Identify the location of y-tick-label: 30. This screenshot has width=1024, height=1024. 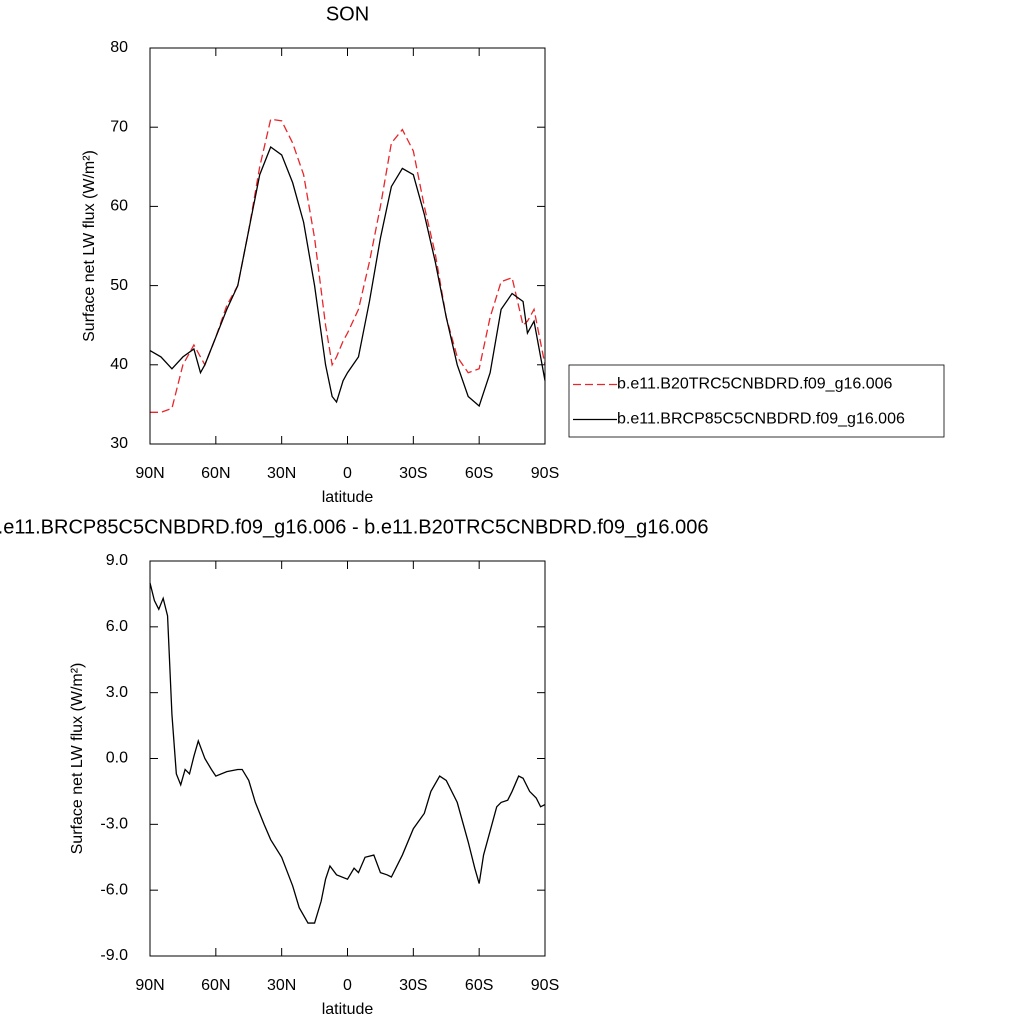
(119, 443).